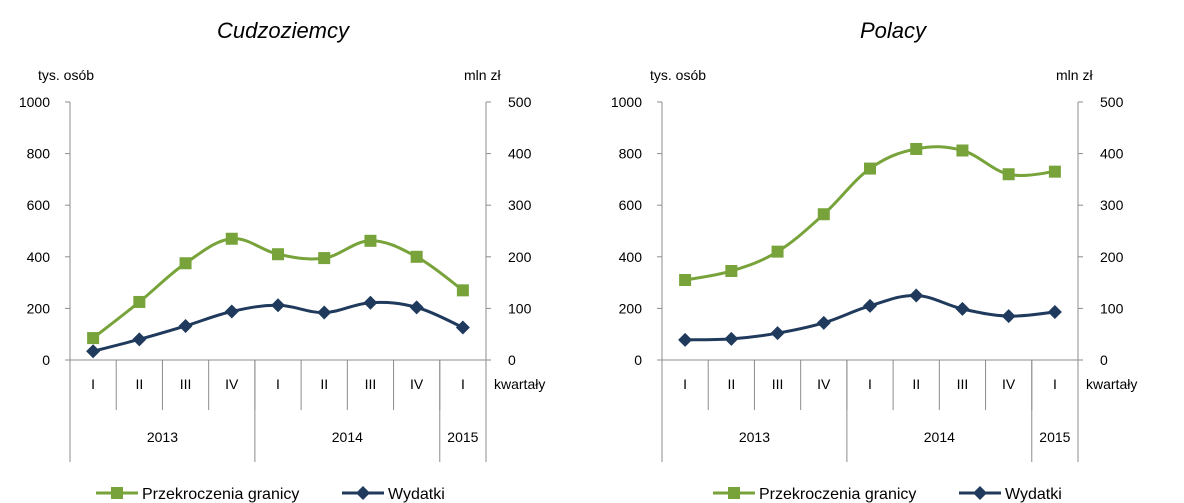 The width and height of the screenshot is (1184, 503). I want to click on legend-marker-square, so click(734, 493).